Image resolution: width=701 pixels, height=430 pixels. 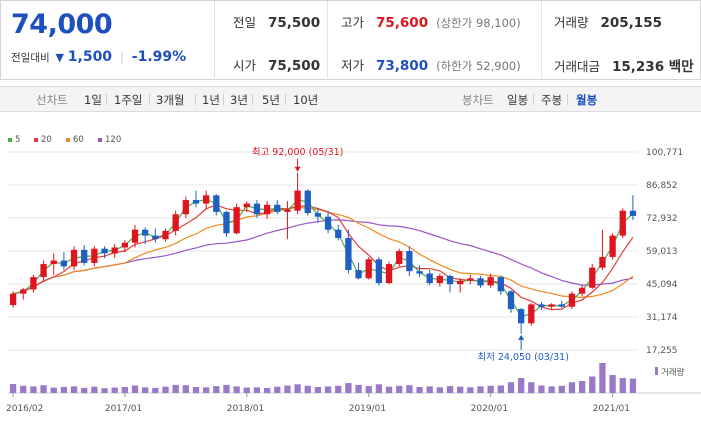 I want to click on down-arrow-icon: ▼, so click(x=59, y=57).